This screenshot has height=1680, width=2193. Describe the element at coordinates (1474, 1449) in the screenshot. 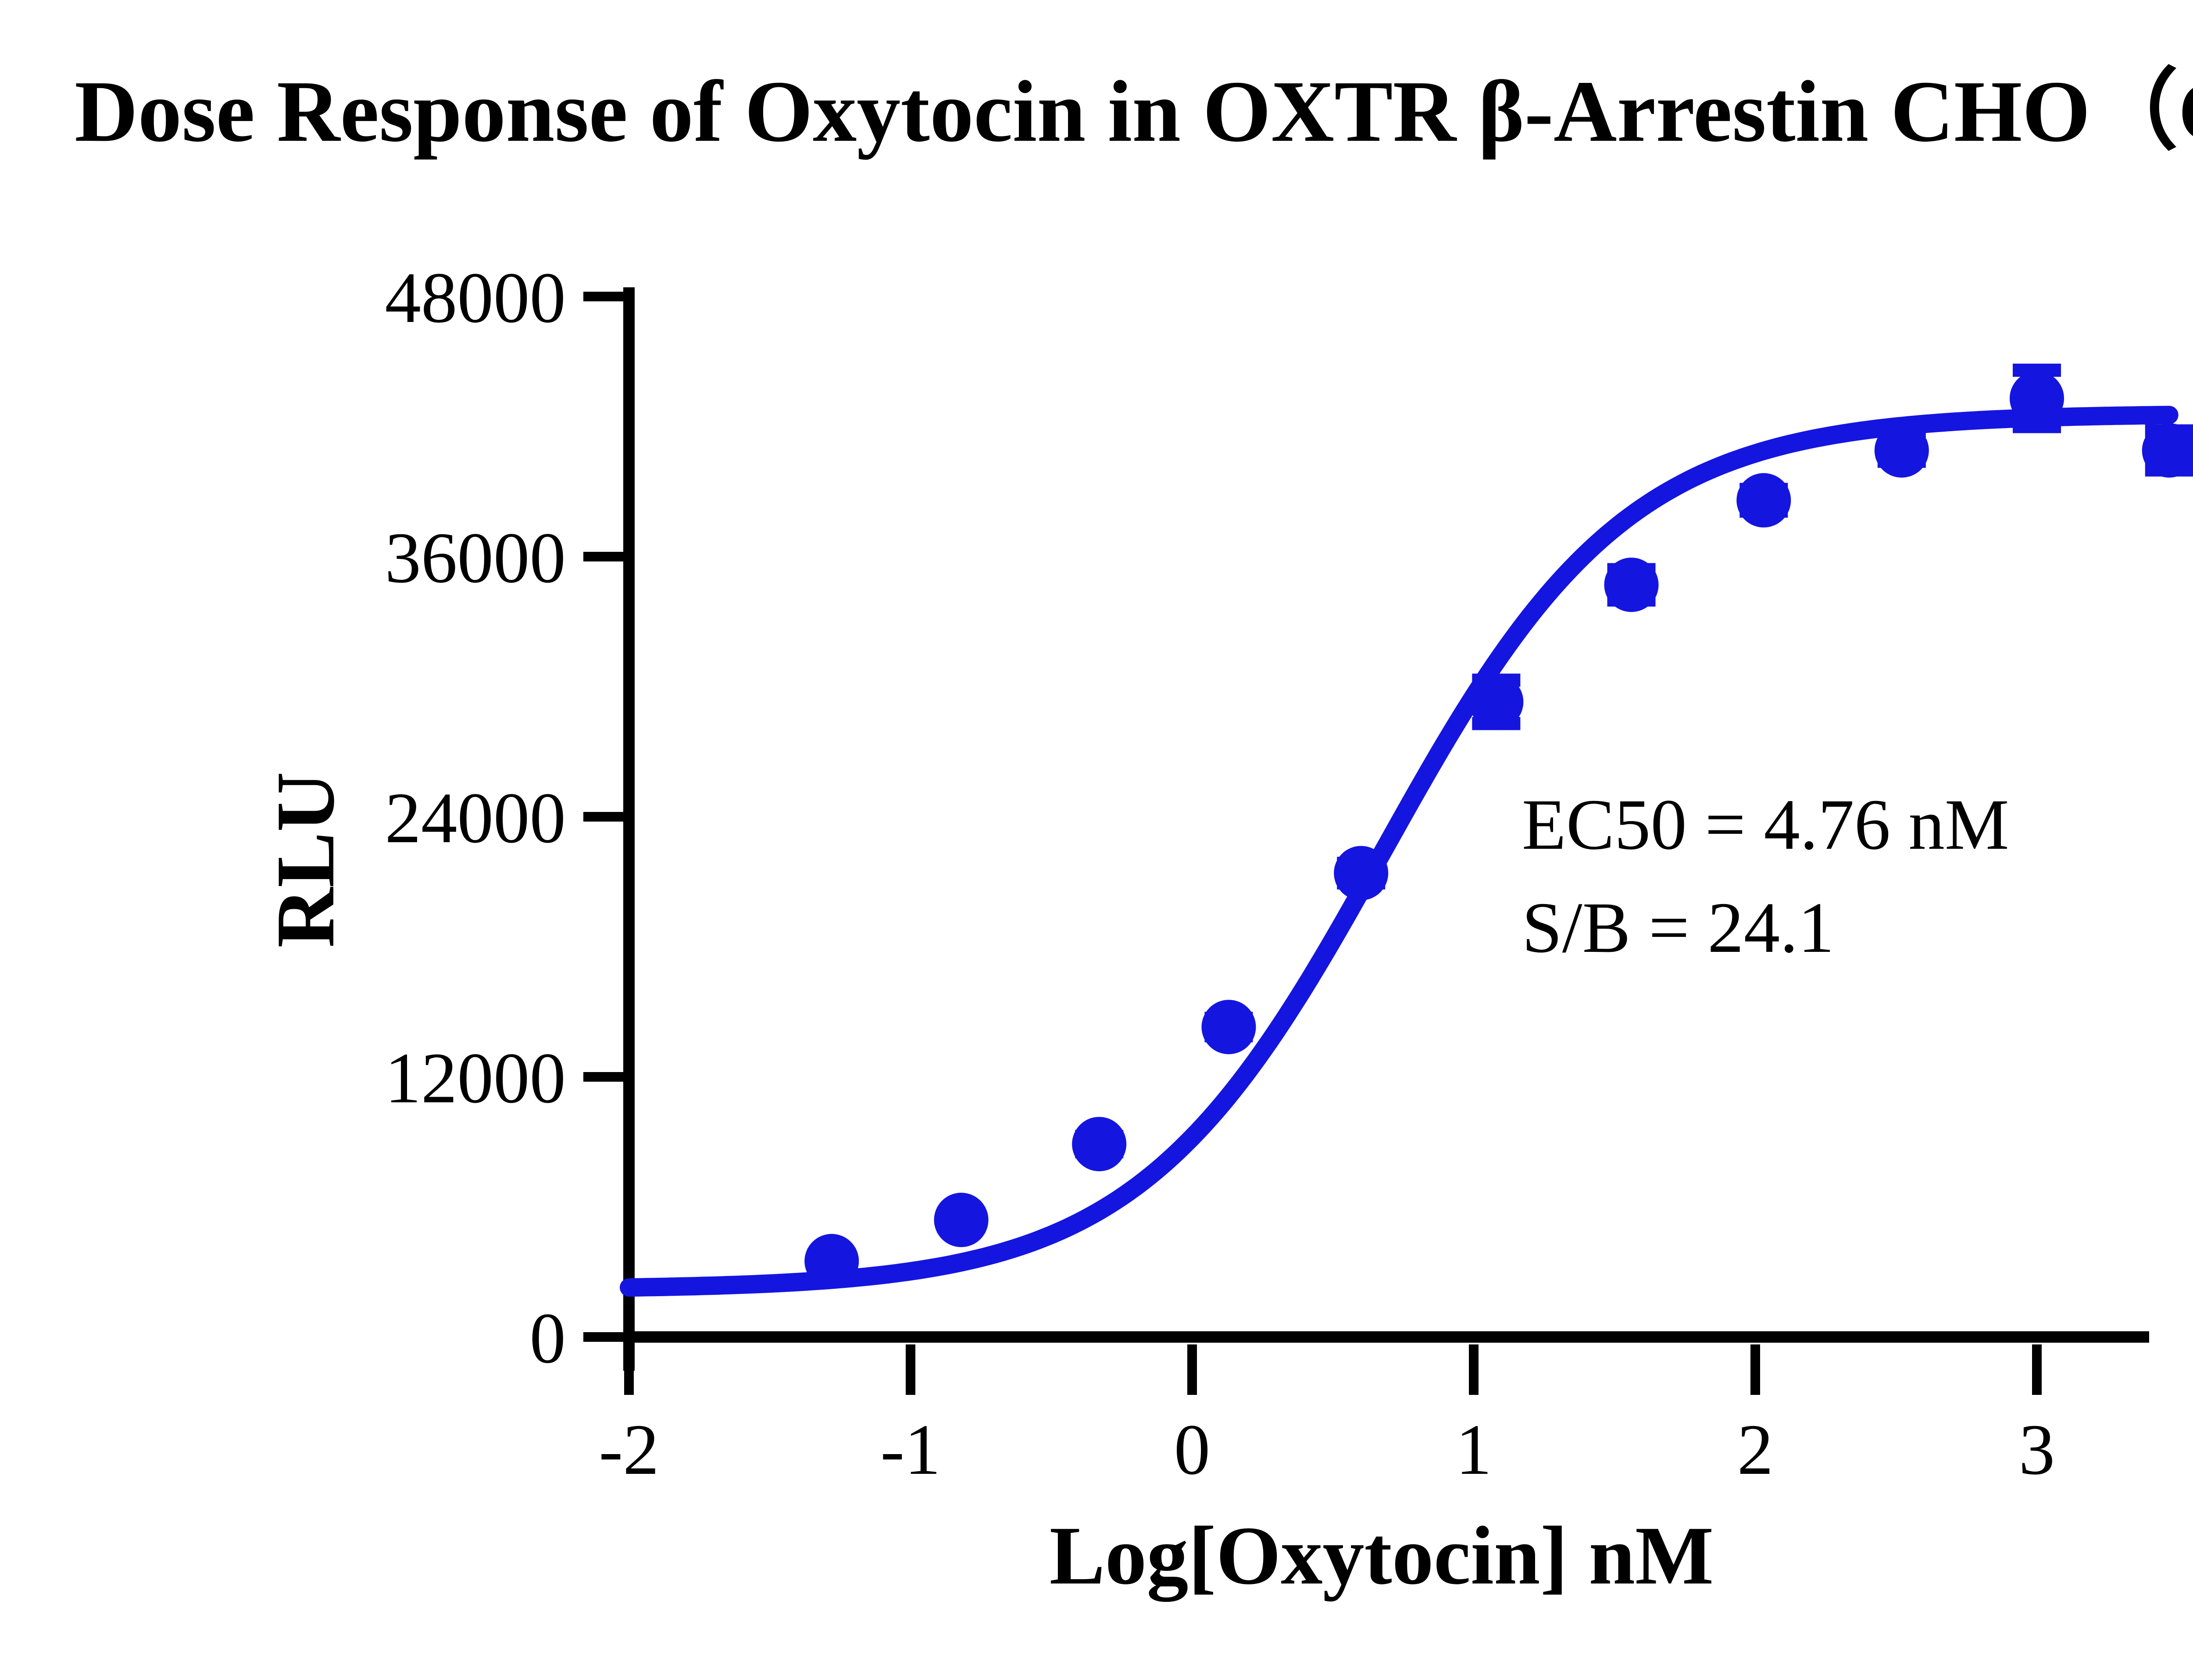

I see `x-tick-label-1: 1` at that location.